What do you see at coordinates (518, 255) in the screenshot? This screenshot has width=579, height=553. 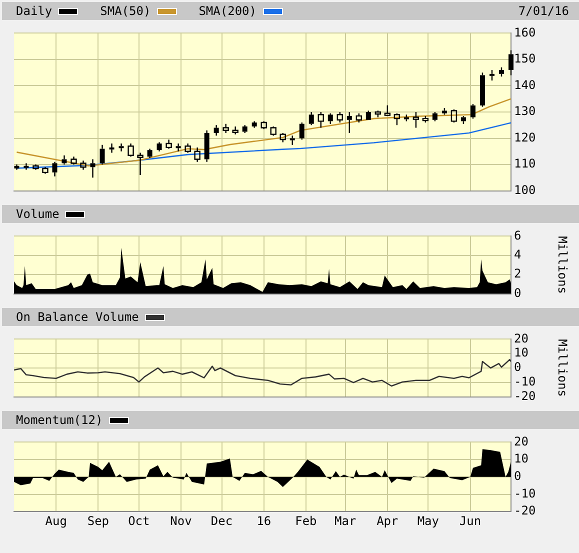 I see `y-tick-label: 4` at bounding box center [518, 255].